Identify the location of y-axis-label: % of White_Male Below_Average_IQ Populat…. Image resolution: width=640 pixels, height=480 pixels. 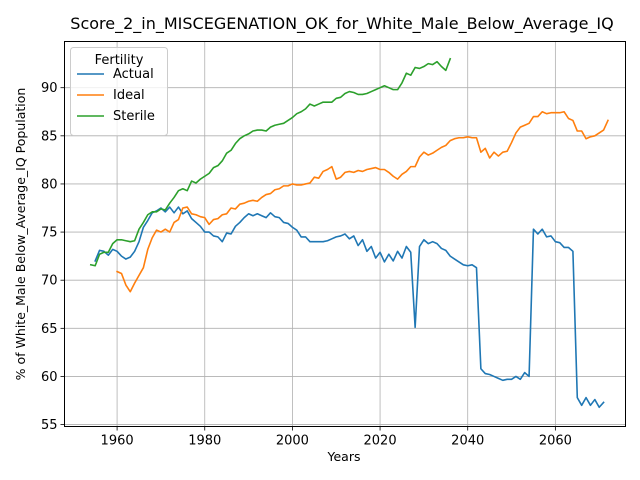
(20, 234).